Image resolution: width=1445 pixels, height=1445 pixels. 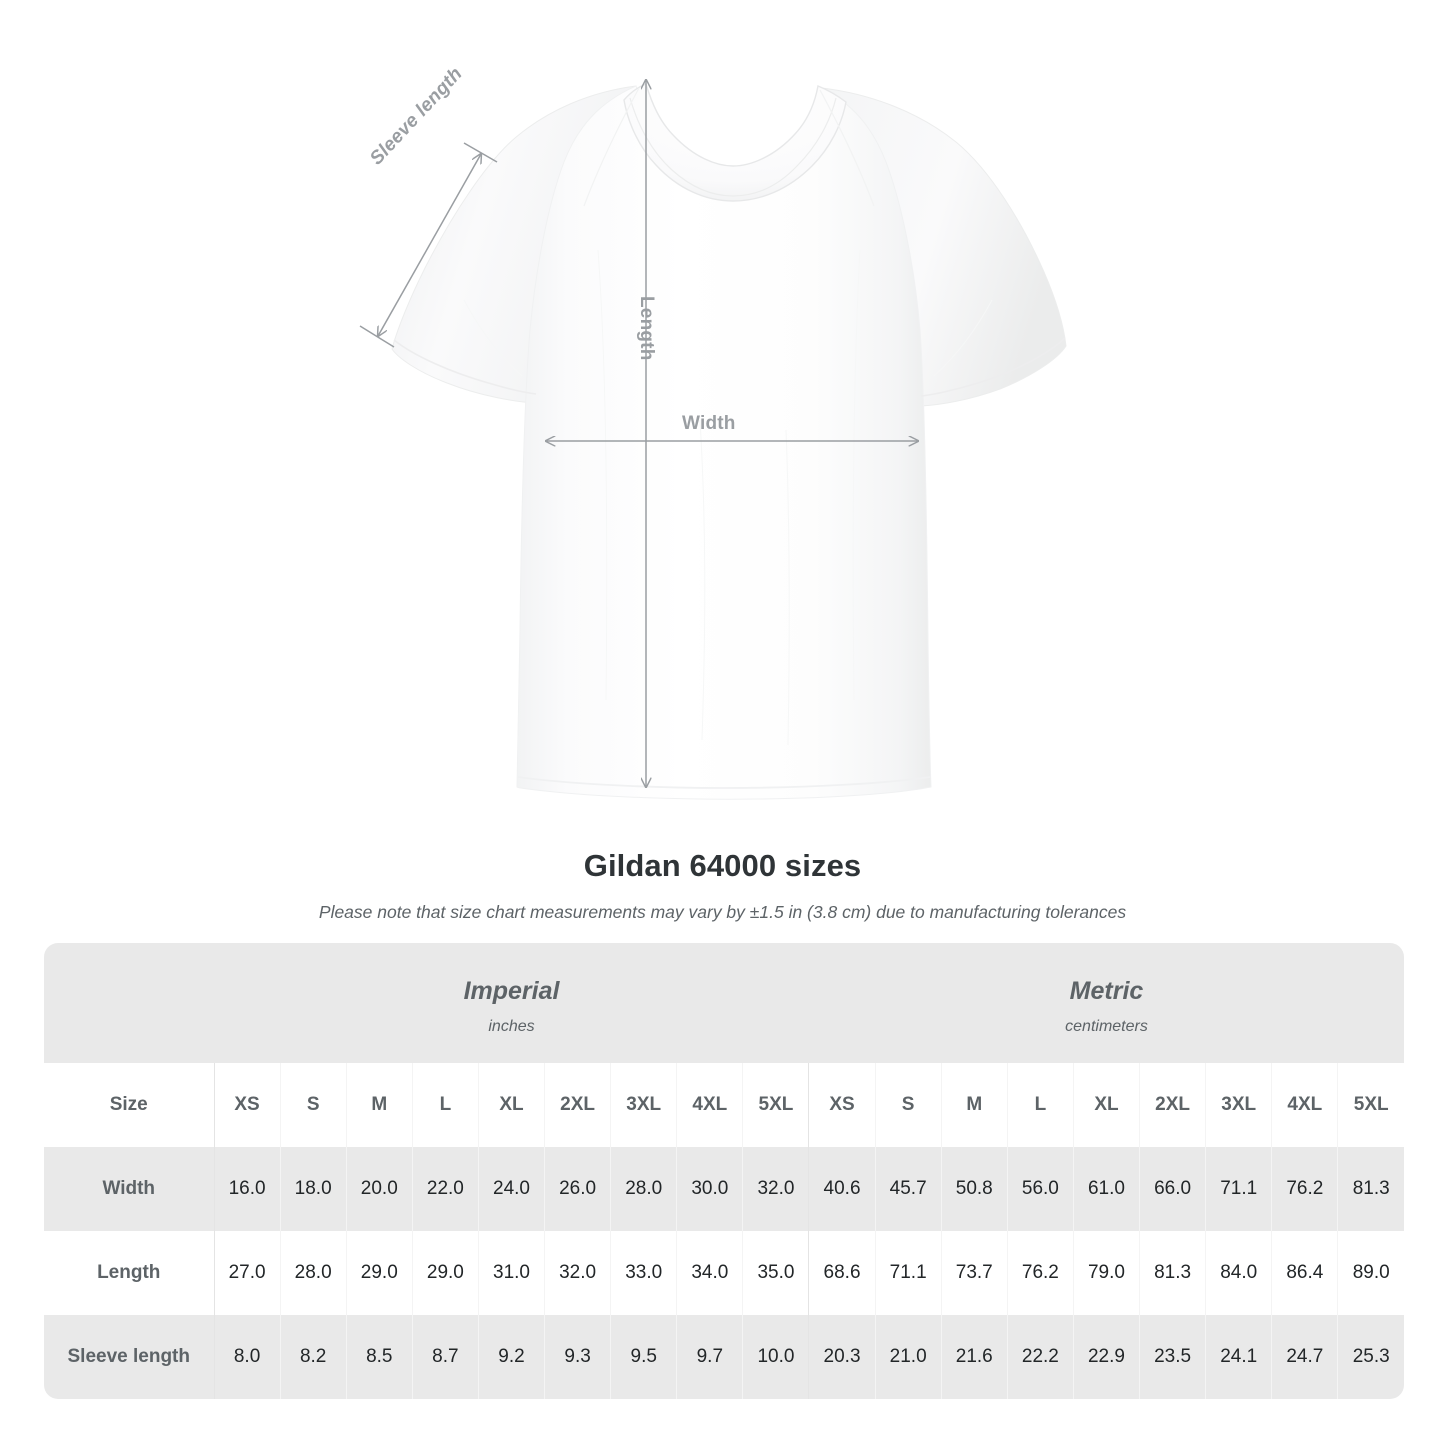 What do you see at coordinates (577, 1189) in the screenshot?
I see `width-imperial-2xl: 26.0` at bounding box center [577, 1189].